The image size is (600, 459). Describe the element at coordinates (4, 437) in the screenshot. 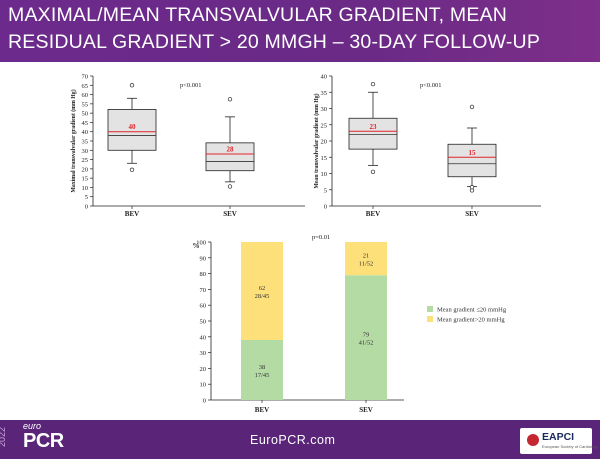

I see `logo-year: 2022` at that location.